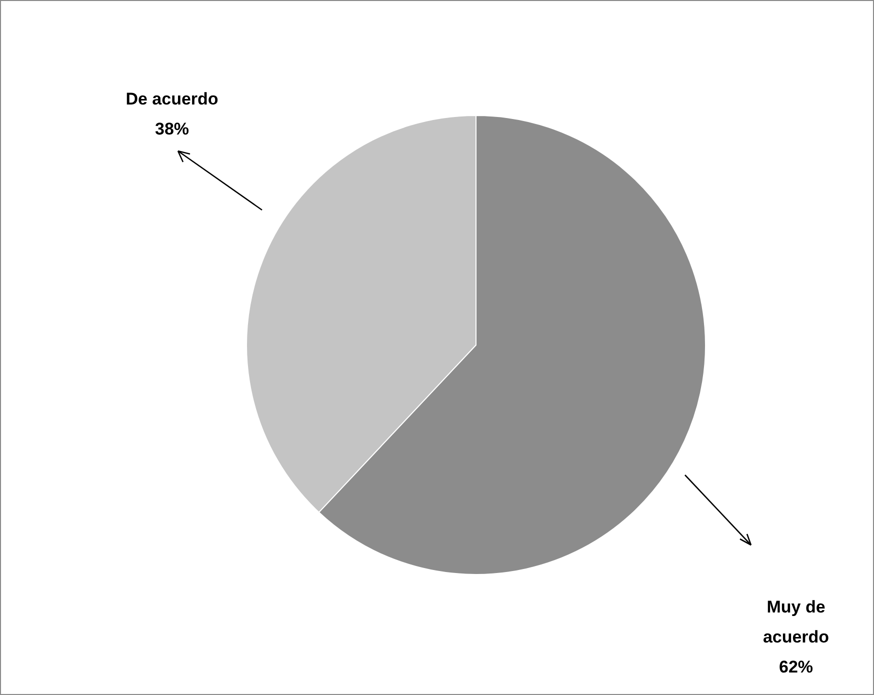  What do you see at coordinates (796, 622) in the screenshot?
I see `slice-label: Muy de acuerdo` at bounding box center [796, 622].